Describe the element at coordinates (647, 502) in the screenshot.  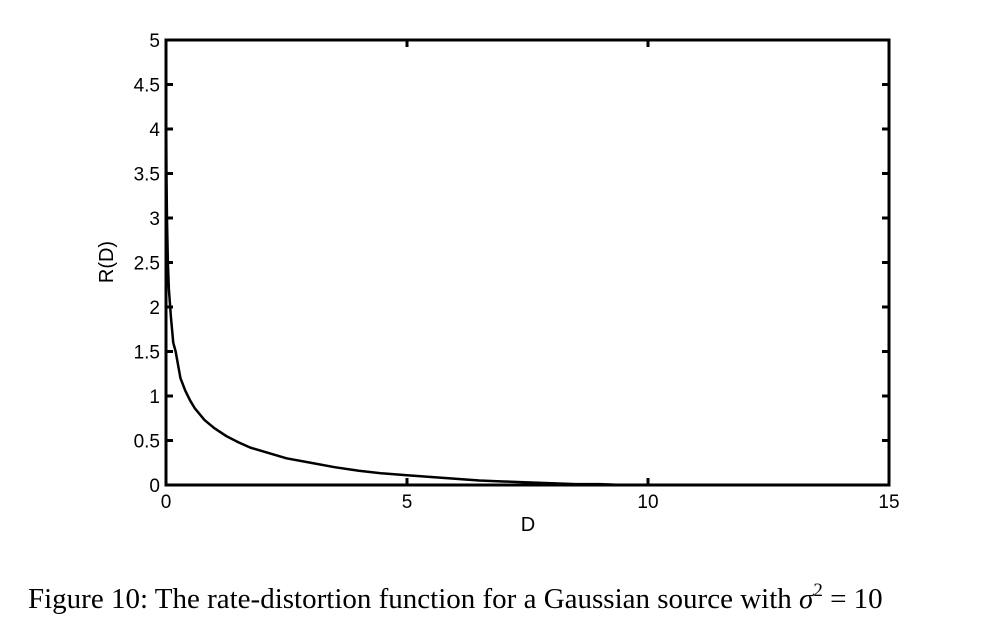
I see `x-tick-label: 10` at that location.